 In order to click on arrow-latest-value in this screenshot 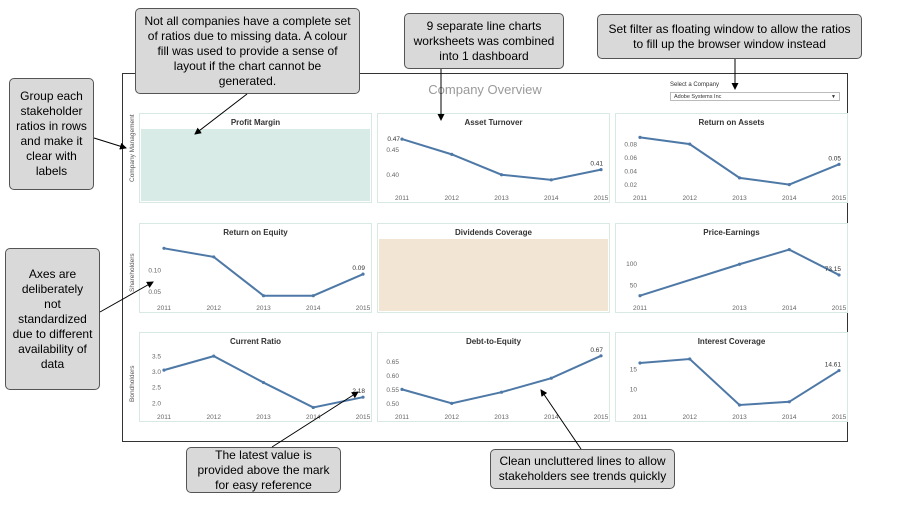, I will do `click(315, 419)`.